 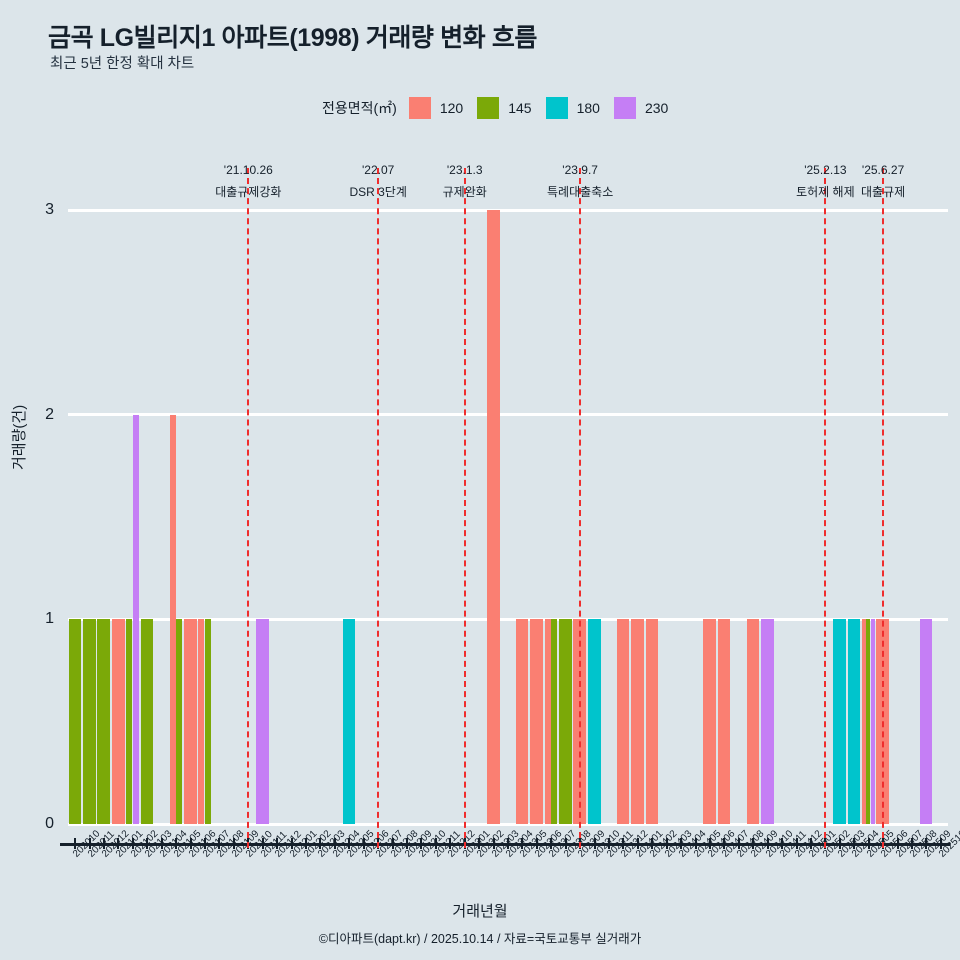 I want to click on page-title: 금곡 LG빌리지1 아파트(1998) 거래량 변화 흐름, so click(x=293, y=38).